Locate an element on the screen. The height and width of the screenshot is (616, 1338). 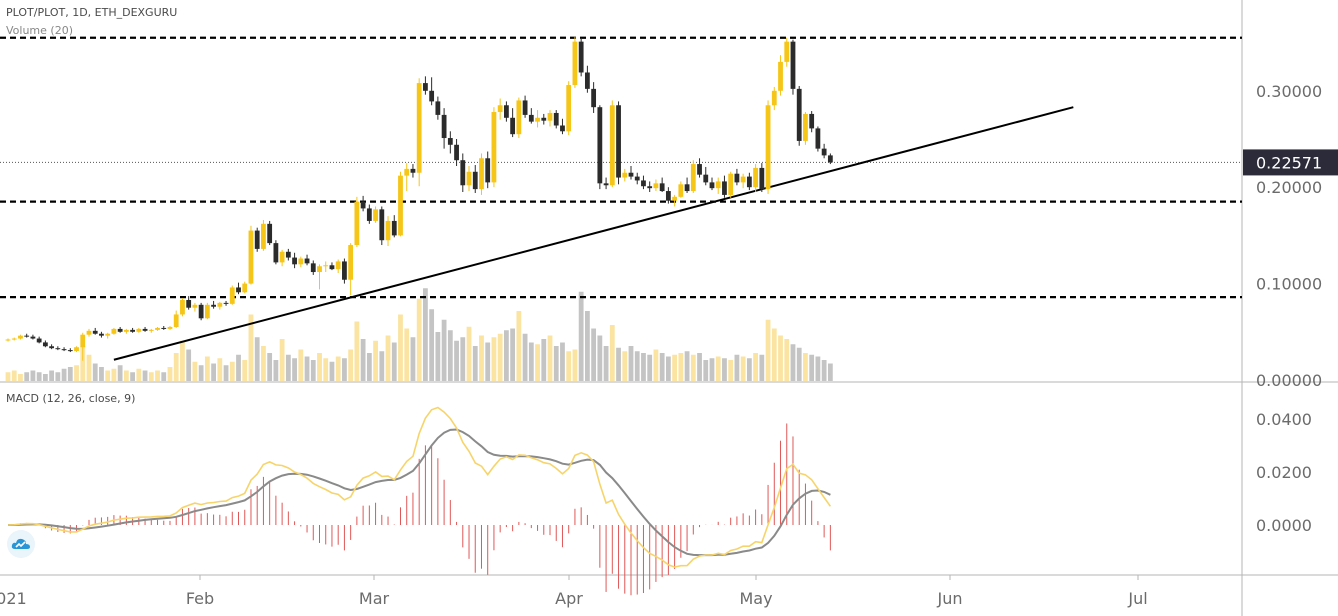
time-tick-label: May is located at coordinates (755, 598).